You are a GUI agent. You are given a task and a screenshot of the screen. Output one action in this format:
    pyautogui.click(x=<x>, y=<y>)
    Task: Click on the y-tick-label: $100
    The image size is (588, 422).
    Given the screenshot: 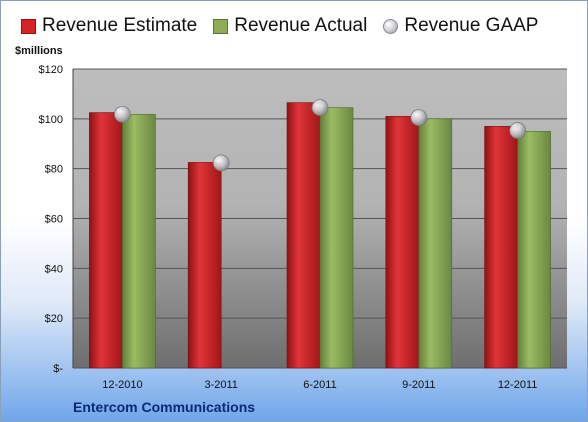 What is the action you would take?
    pyautogui.click(x=51, y=120)
    